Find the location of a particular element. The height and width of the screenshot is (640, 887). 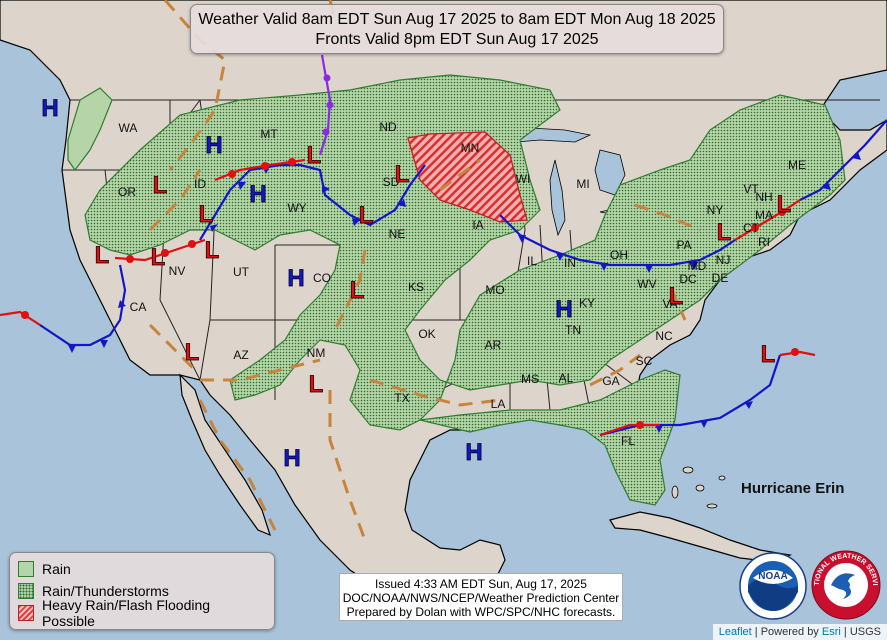

state-label-vt: VT is located at coordinates (751, 189).